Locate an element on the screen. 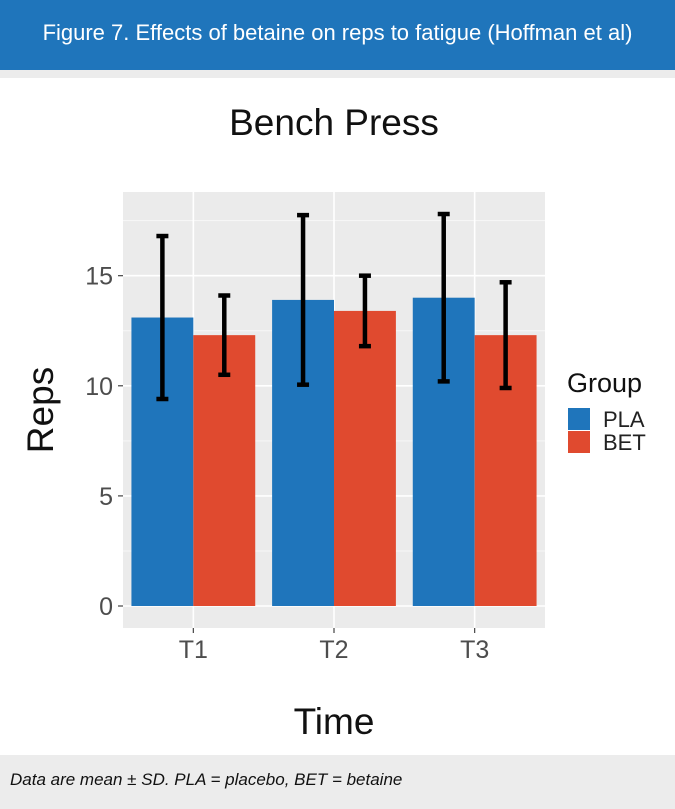 This screenshot has width=675, height=809. chart-title: Bench Press is located at coordinates (334, 122).